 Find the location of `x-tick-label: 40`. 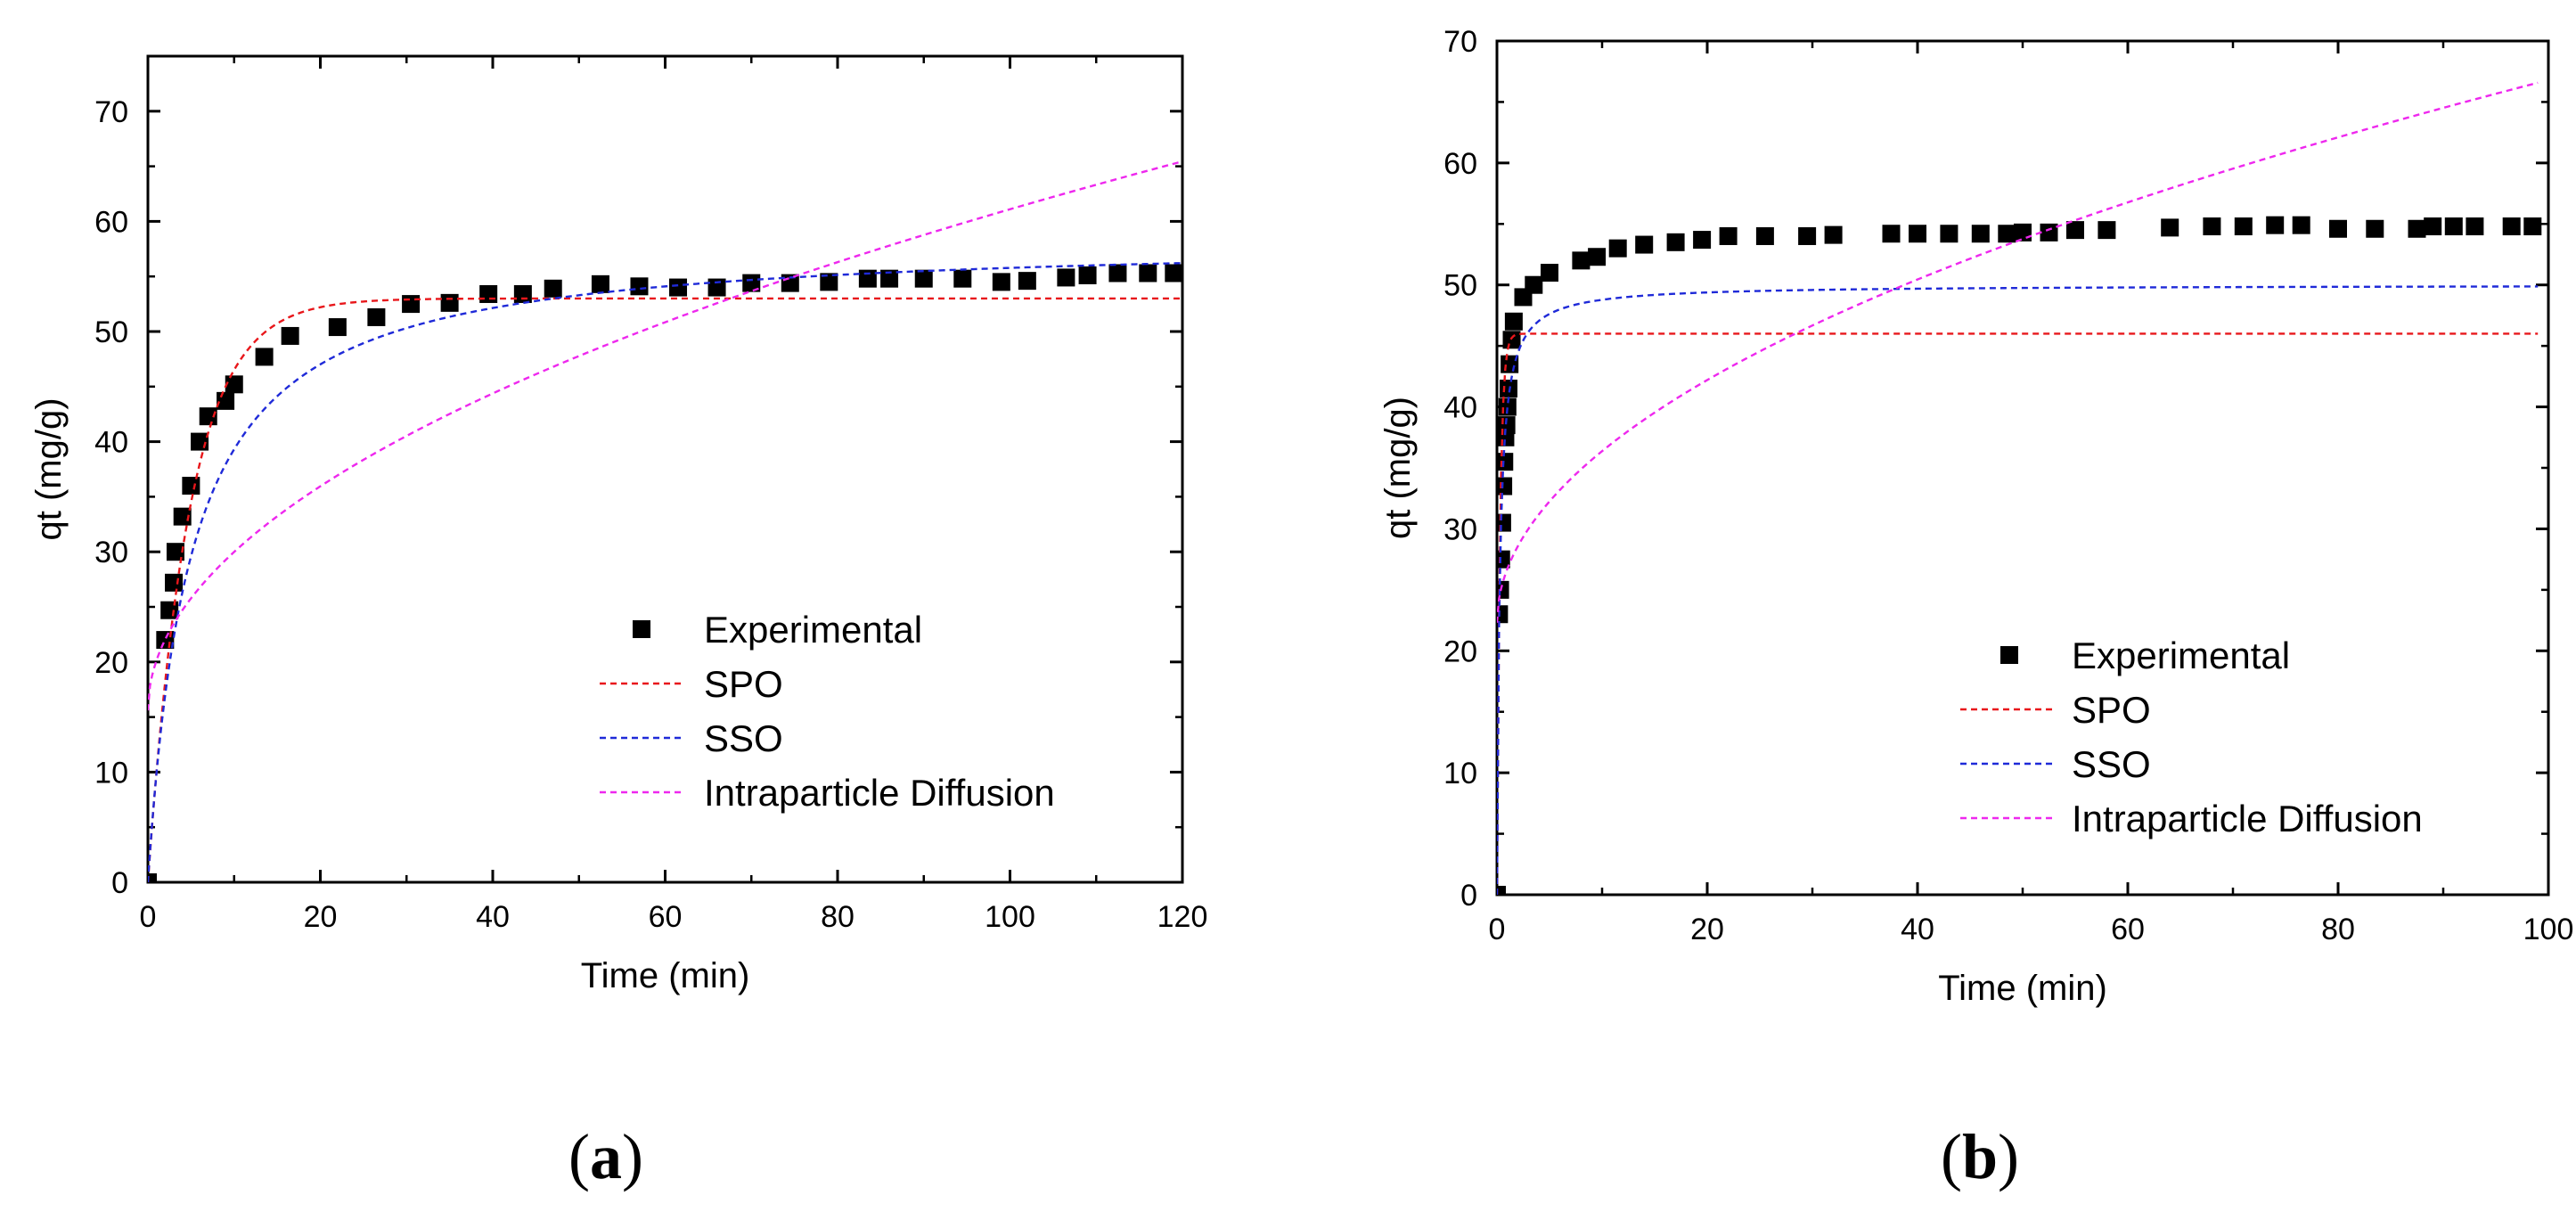

x-tick-label: 40 is located at coordinates (493, 917).